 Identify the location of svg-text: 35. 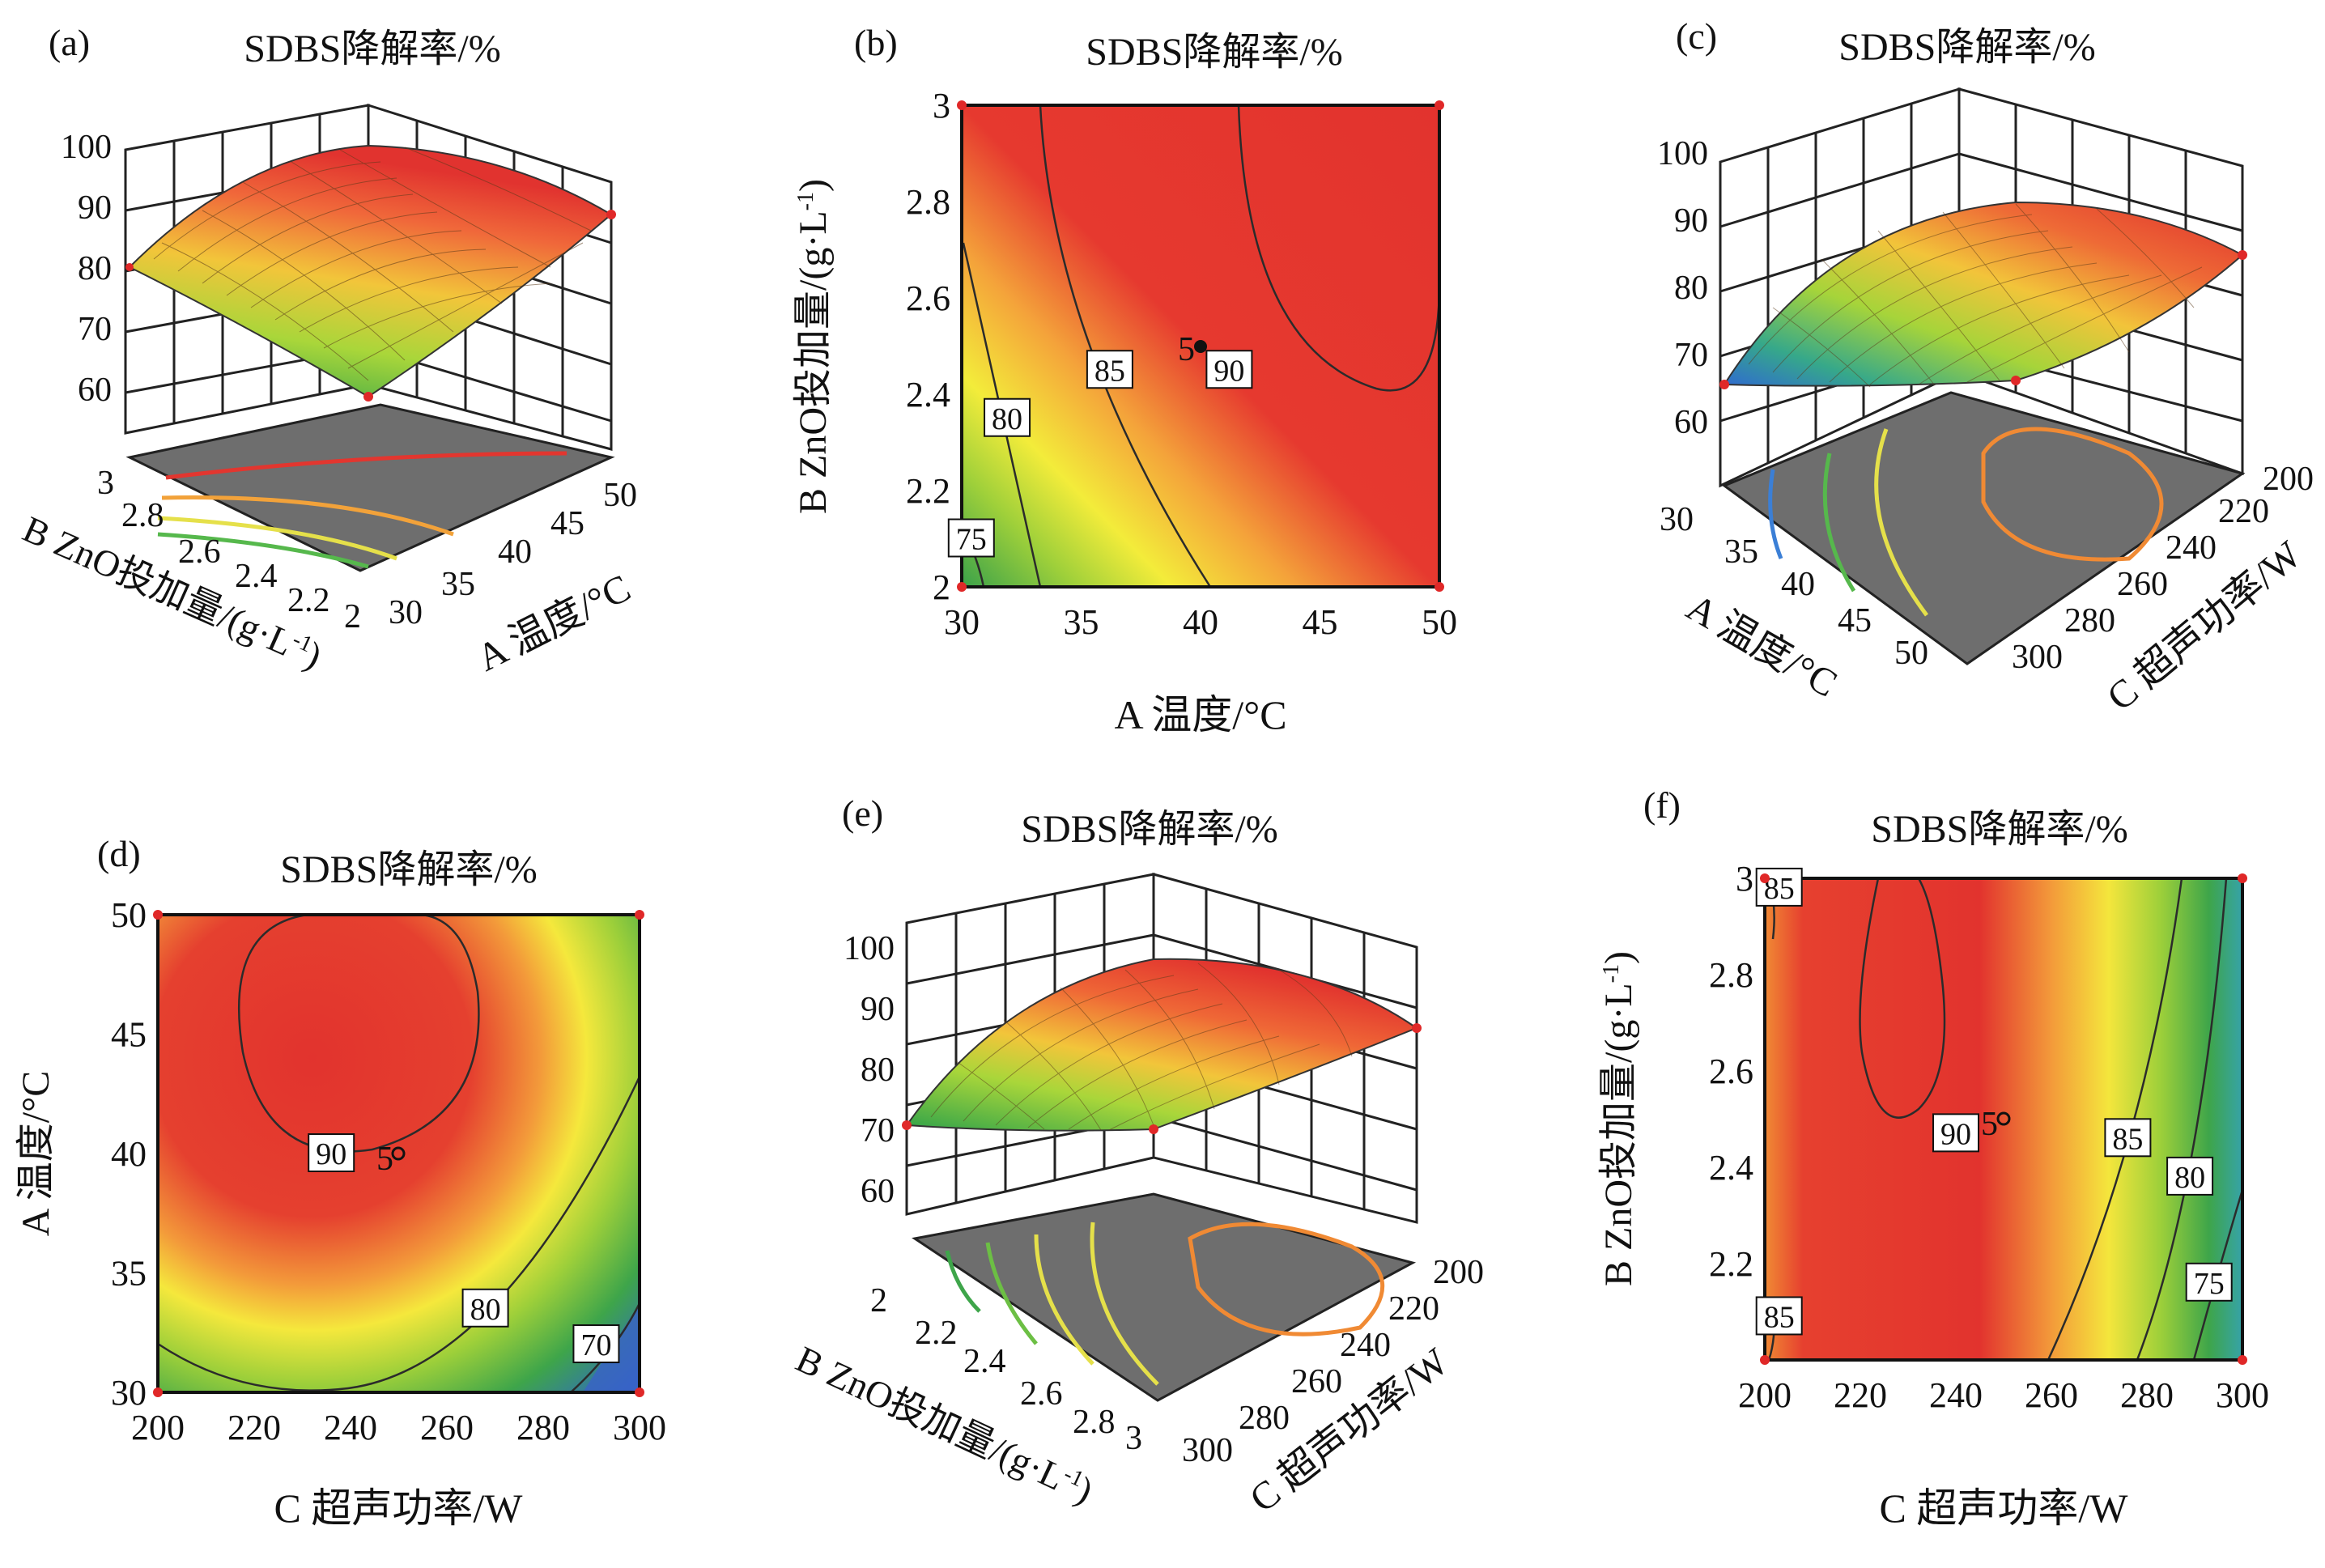
(1741, 552).